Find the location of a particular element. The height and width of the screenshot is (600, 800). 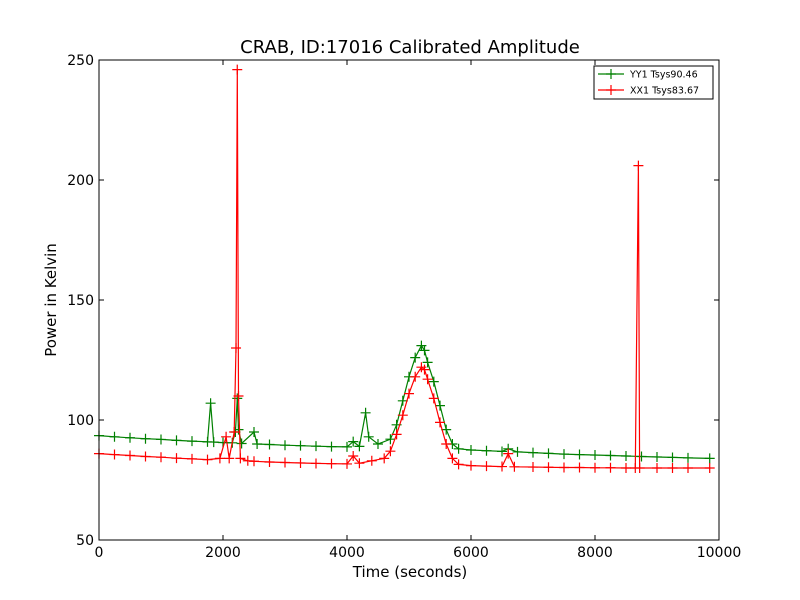

legend-entry: XX1 Tsys83.67 is located at coordinates (648, 91).